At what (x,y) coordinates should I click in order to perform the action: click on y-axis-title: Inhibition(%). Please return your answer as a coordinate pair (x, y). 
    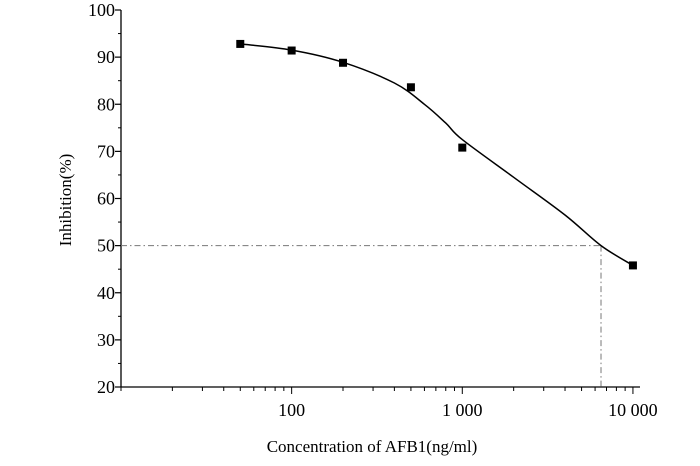
    Looking at the image, I should click on (65, 200).